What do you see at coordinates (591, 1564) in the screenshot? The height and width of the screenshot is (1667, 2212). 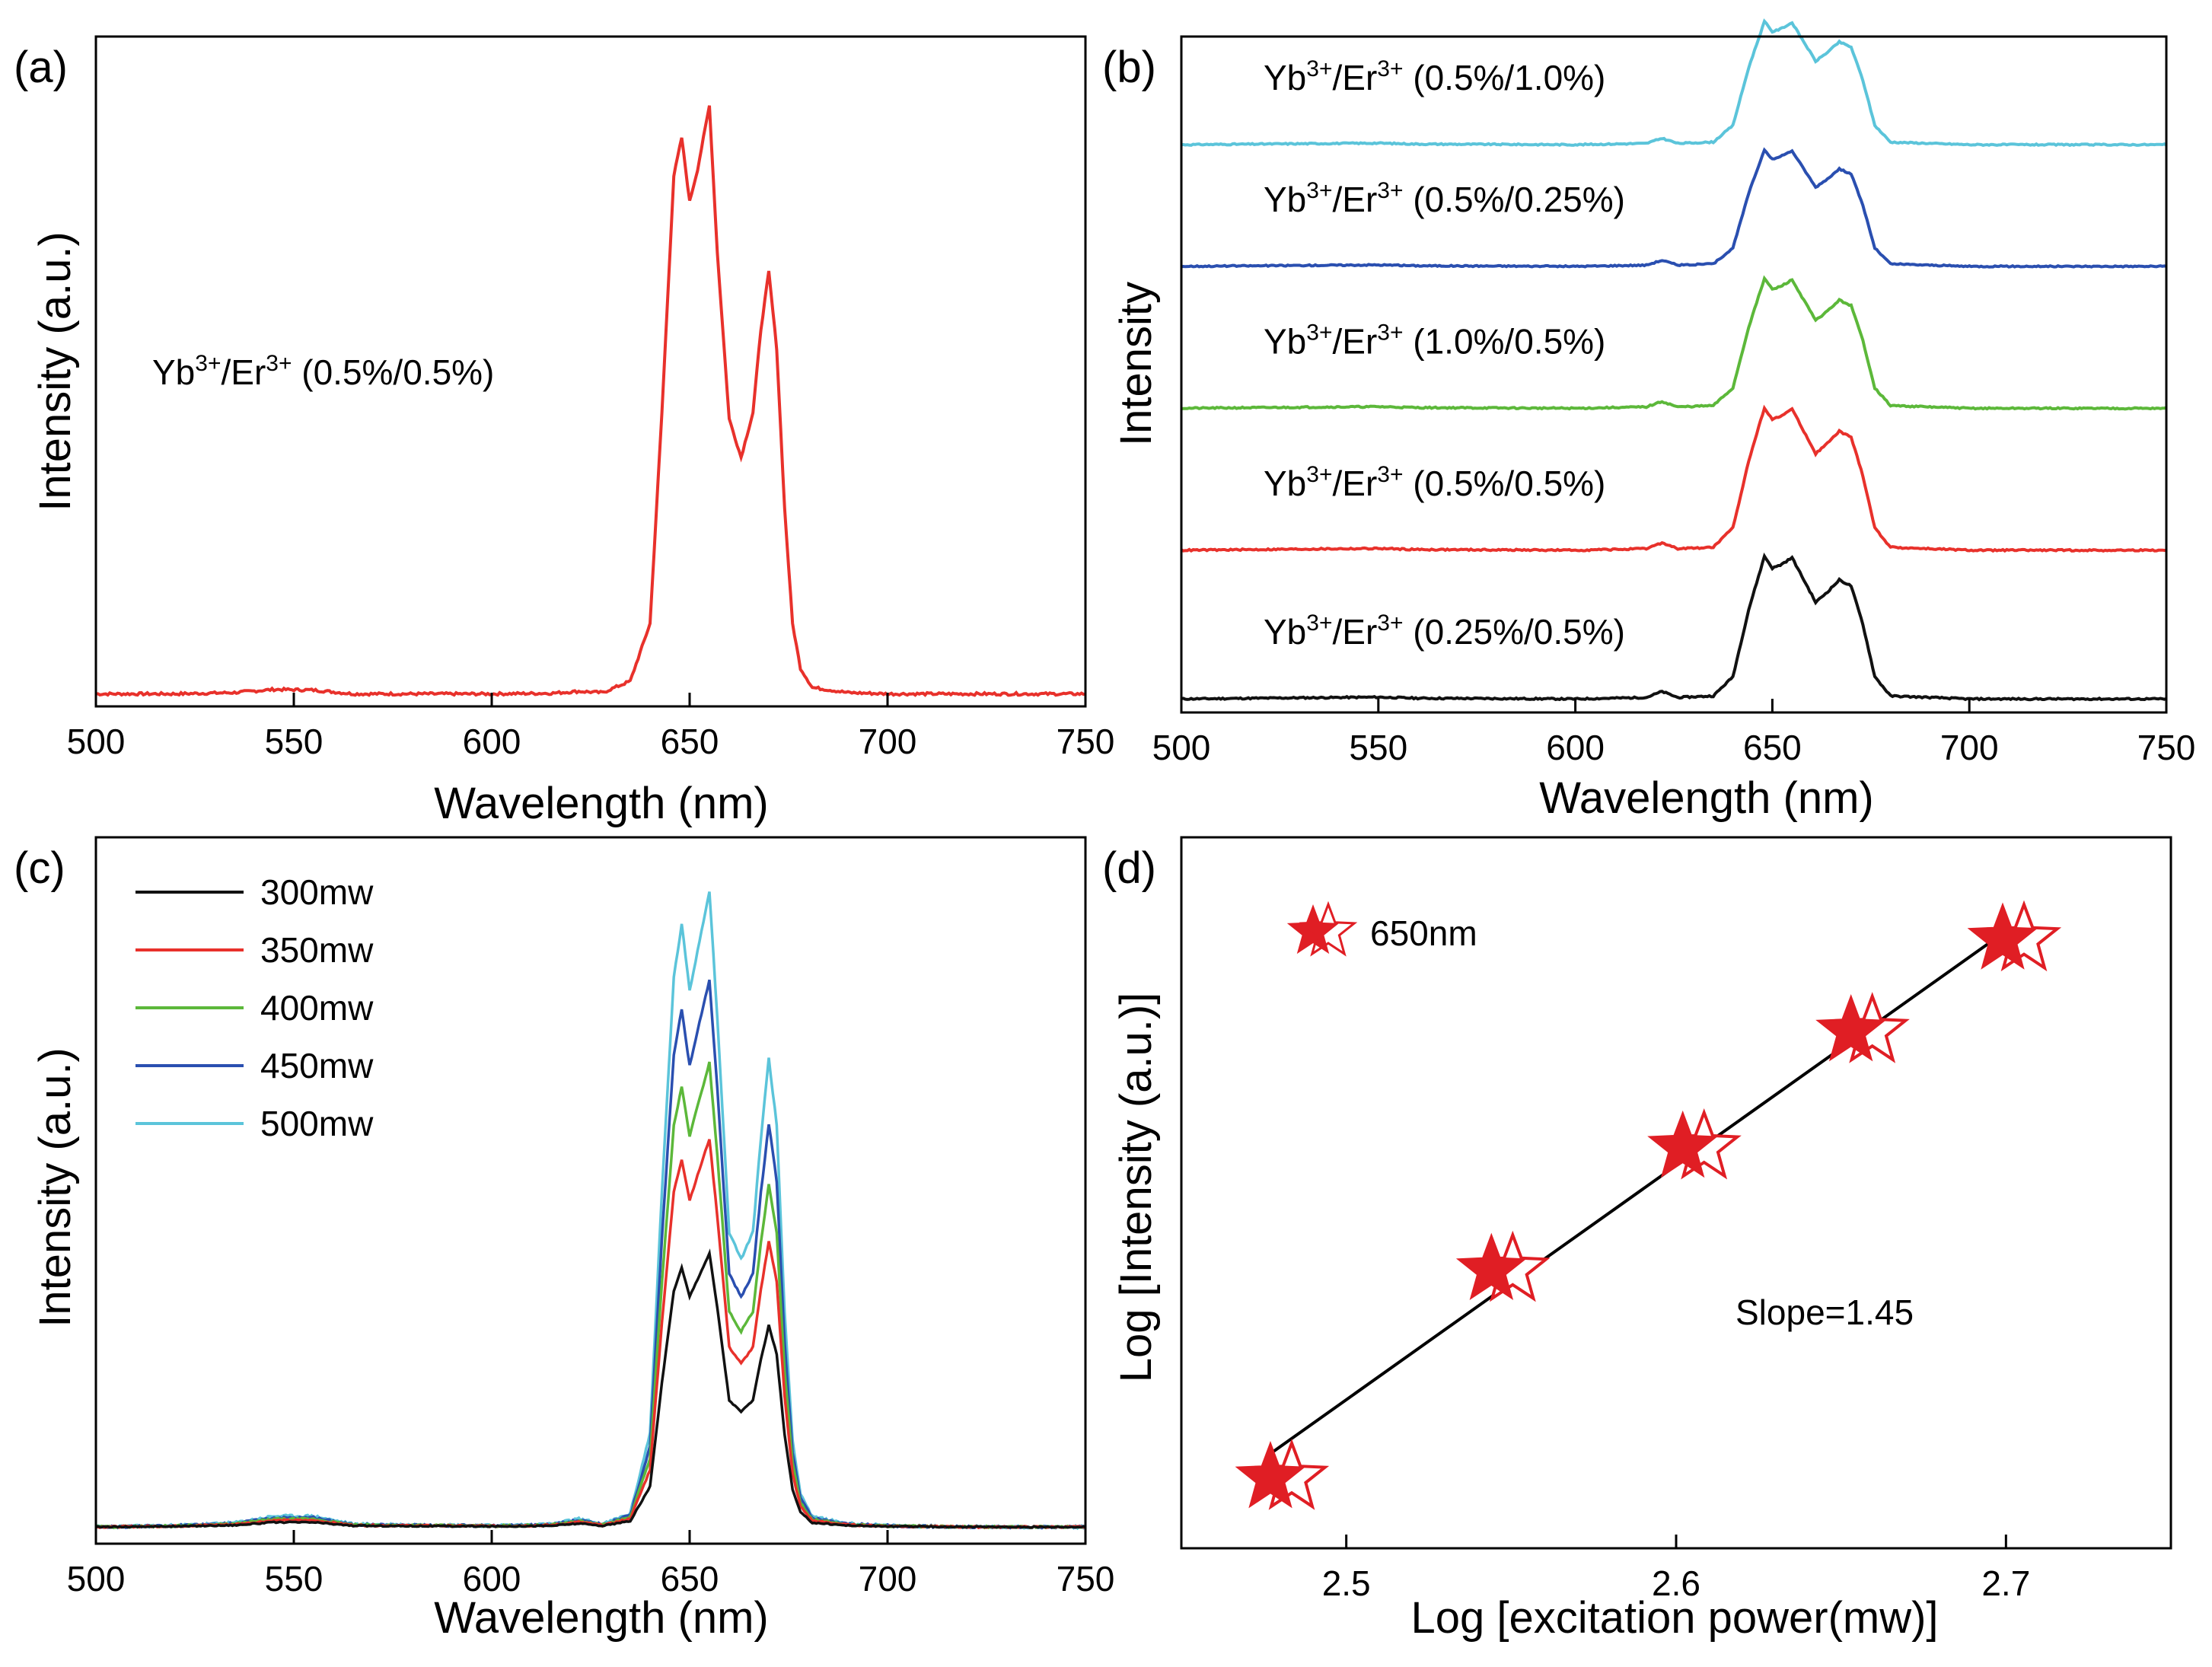 I see `panel-c-x-ticks: 500 550 600 650 700 750` at bounding box center [591, 1564].